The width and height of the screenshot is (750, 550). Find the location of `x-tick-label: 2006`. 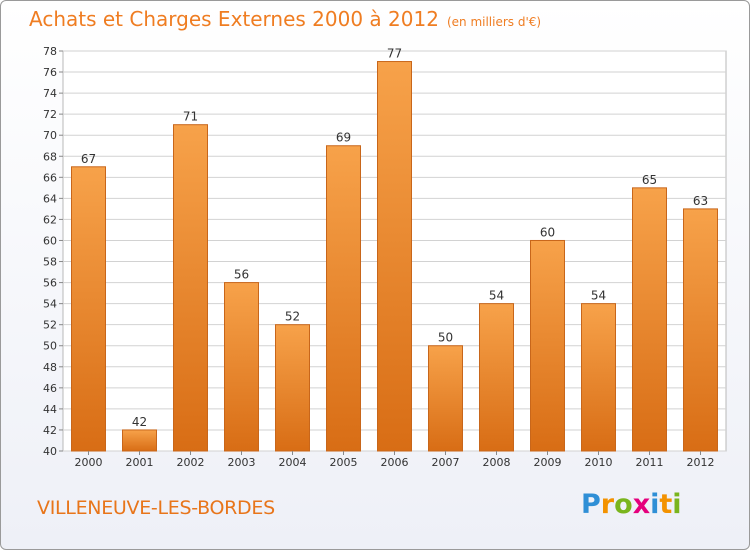

x-tick-label: 2006 is located at coordinates (395, 462).